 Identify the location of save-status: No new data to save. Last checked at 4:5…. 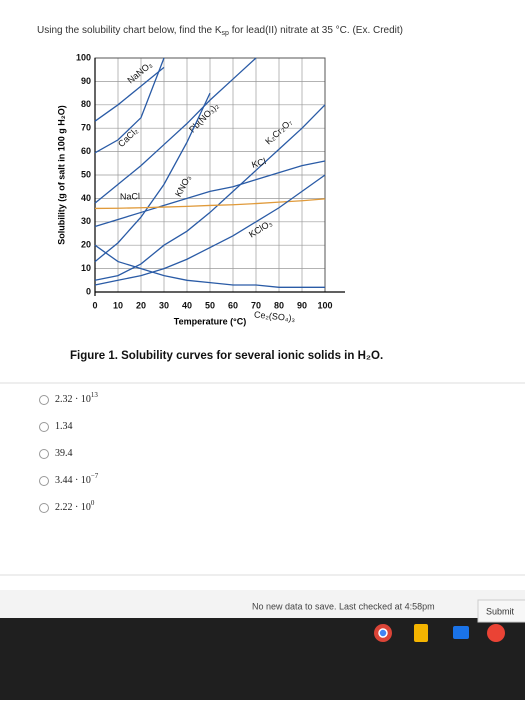
(343, 606).